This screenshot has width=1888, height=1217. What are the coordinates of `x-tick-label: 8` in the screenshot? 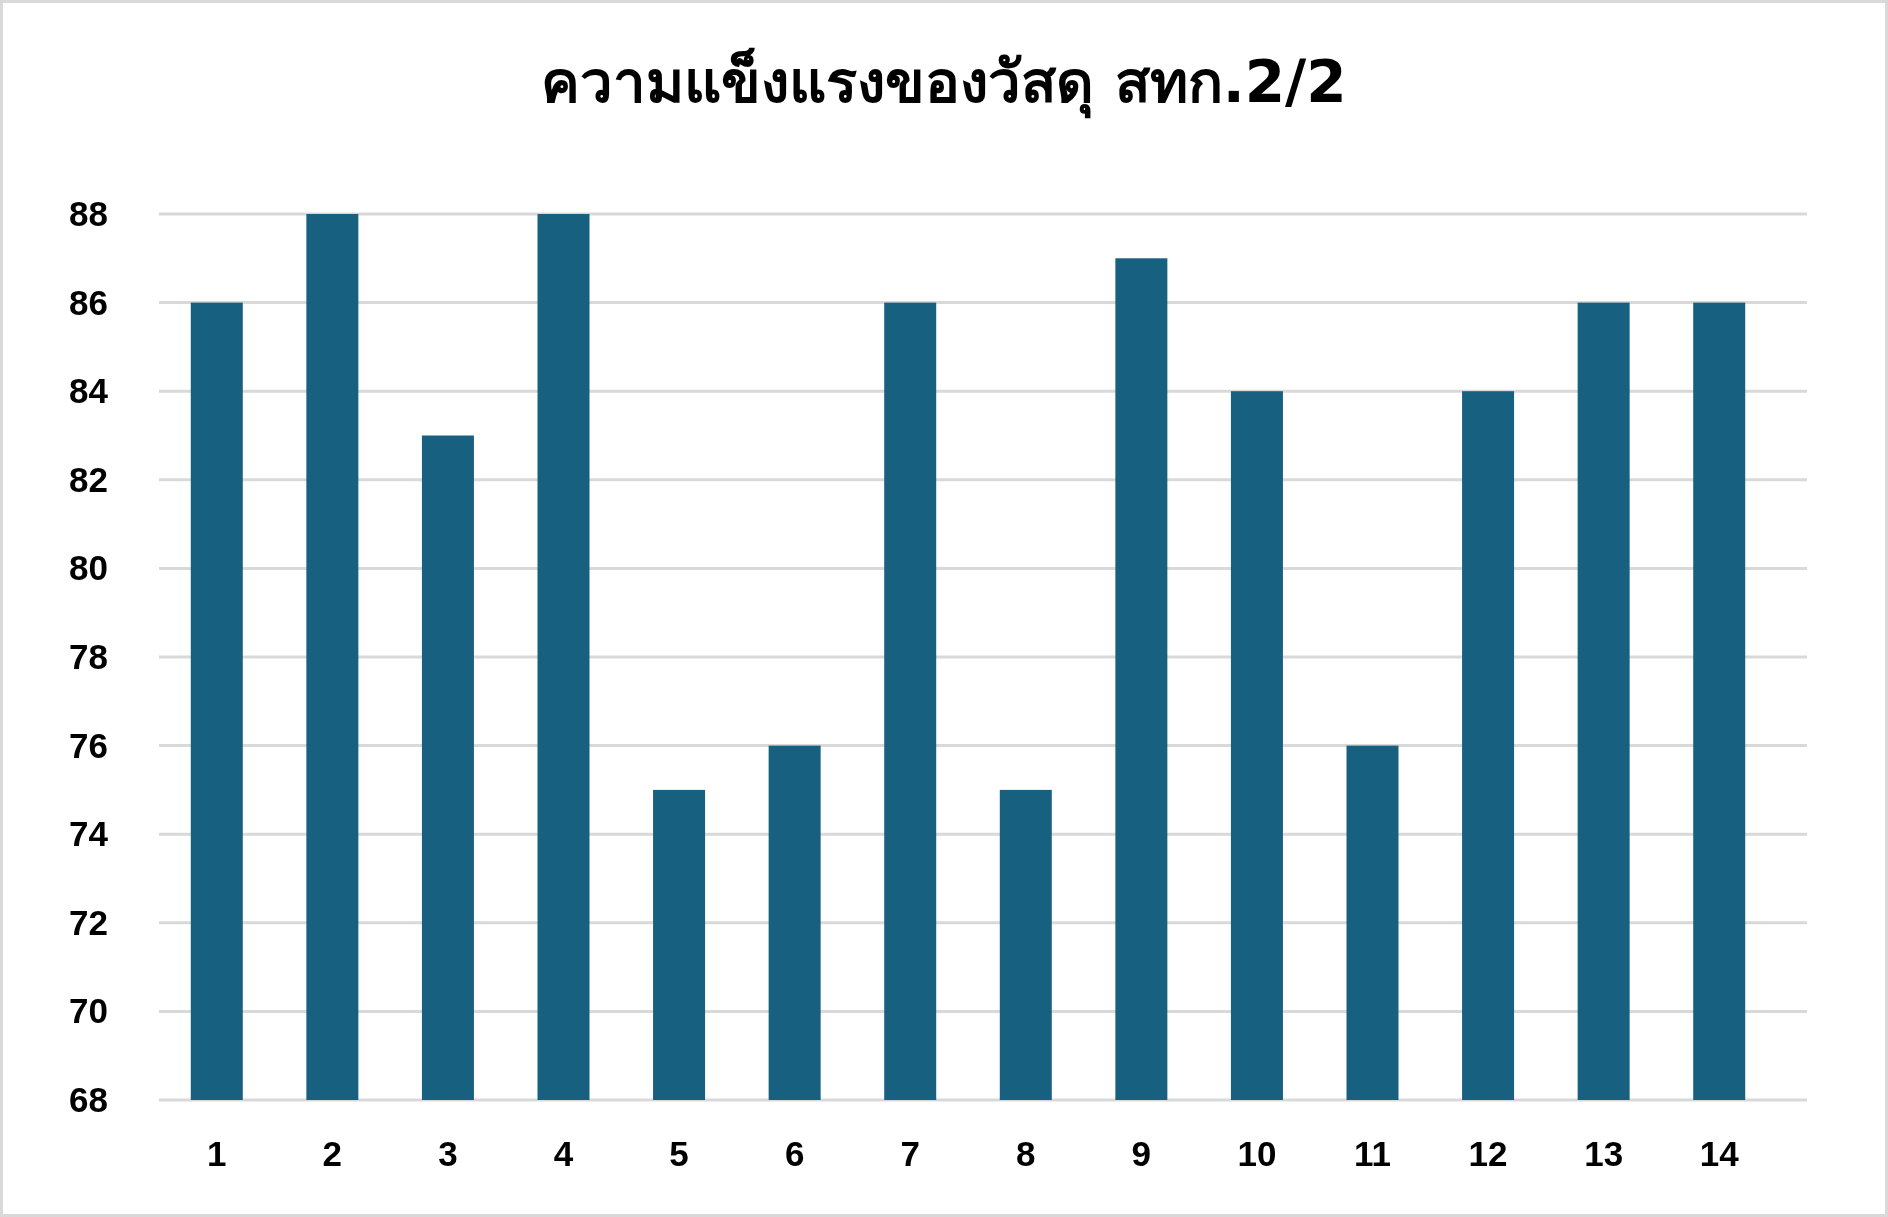 It's located at (1026, 1153).